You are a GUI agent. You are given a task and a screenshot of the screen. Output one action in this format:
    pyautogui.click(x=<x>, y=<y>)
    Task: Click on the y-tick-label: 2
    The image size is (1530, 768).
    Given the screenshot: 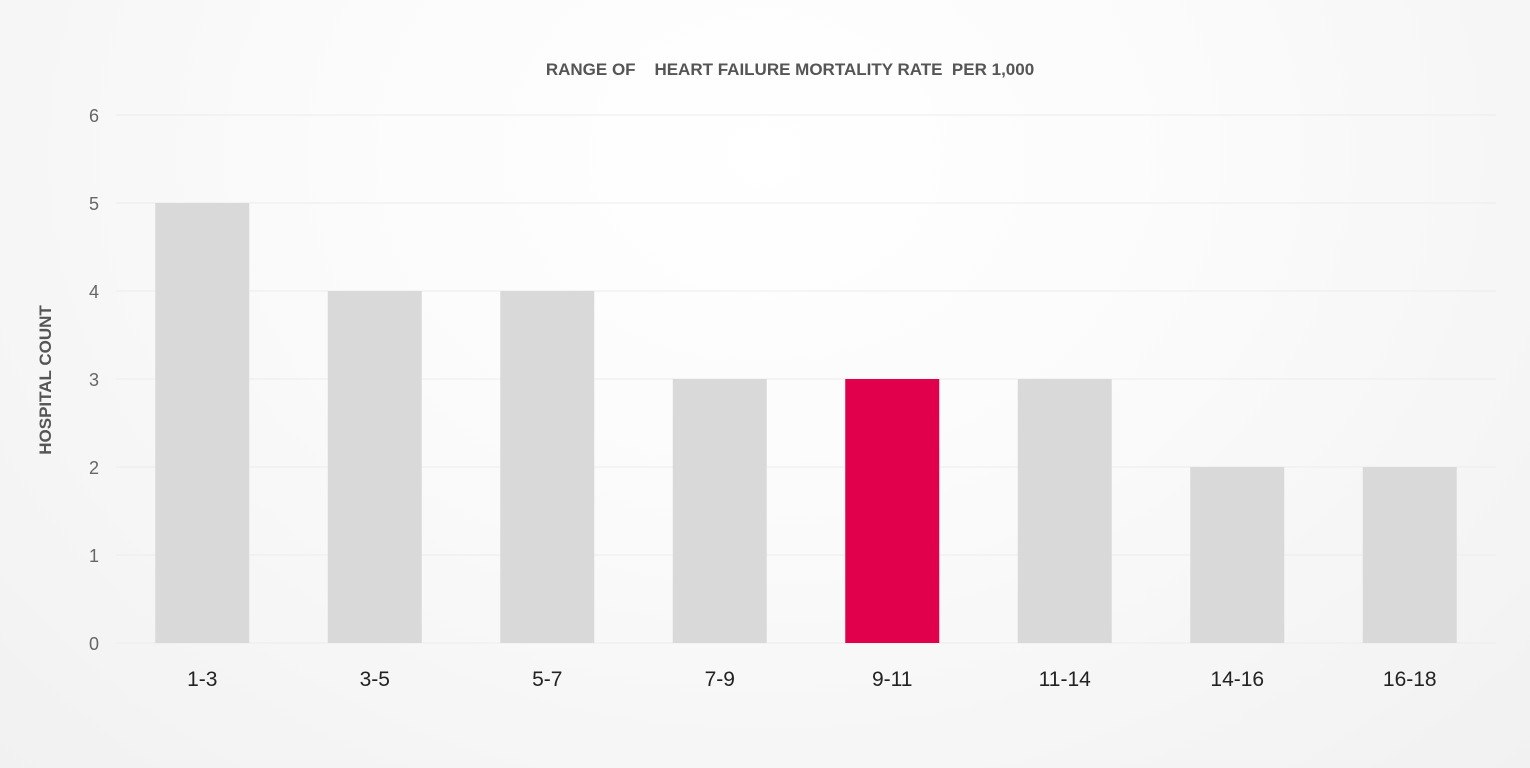 What is the action you would take?
    pyautogui.click(x=94, y=468)
    